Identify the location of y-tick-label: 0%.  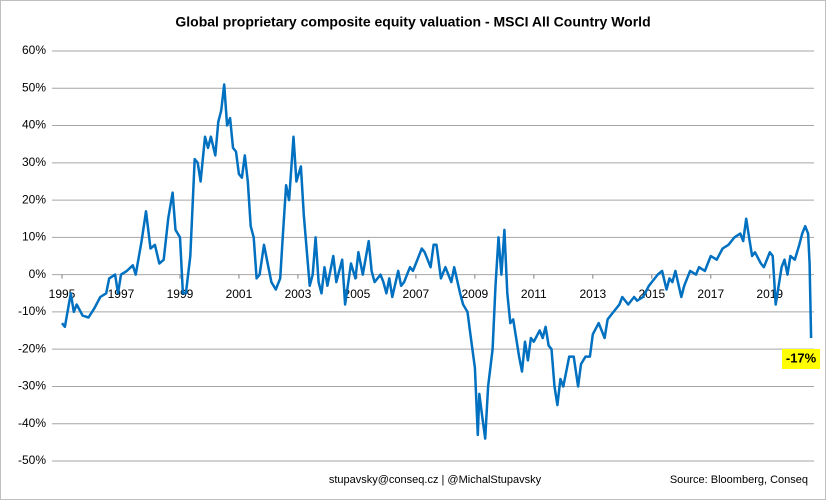
(38, 274).